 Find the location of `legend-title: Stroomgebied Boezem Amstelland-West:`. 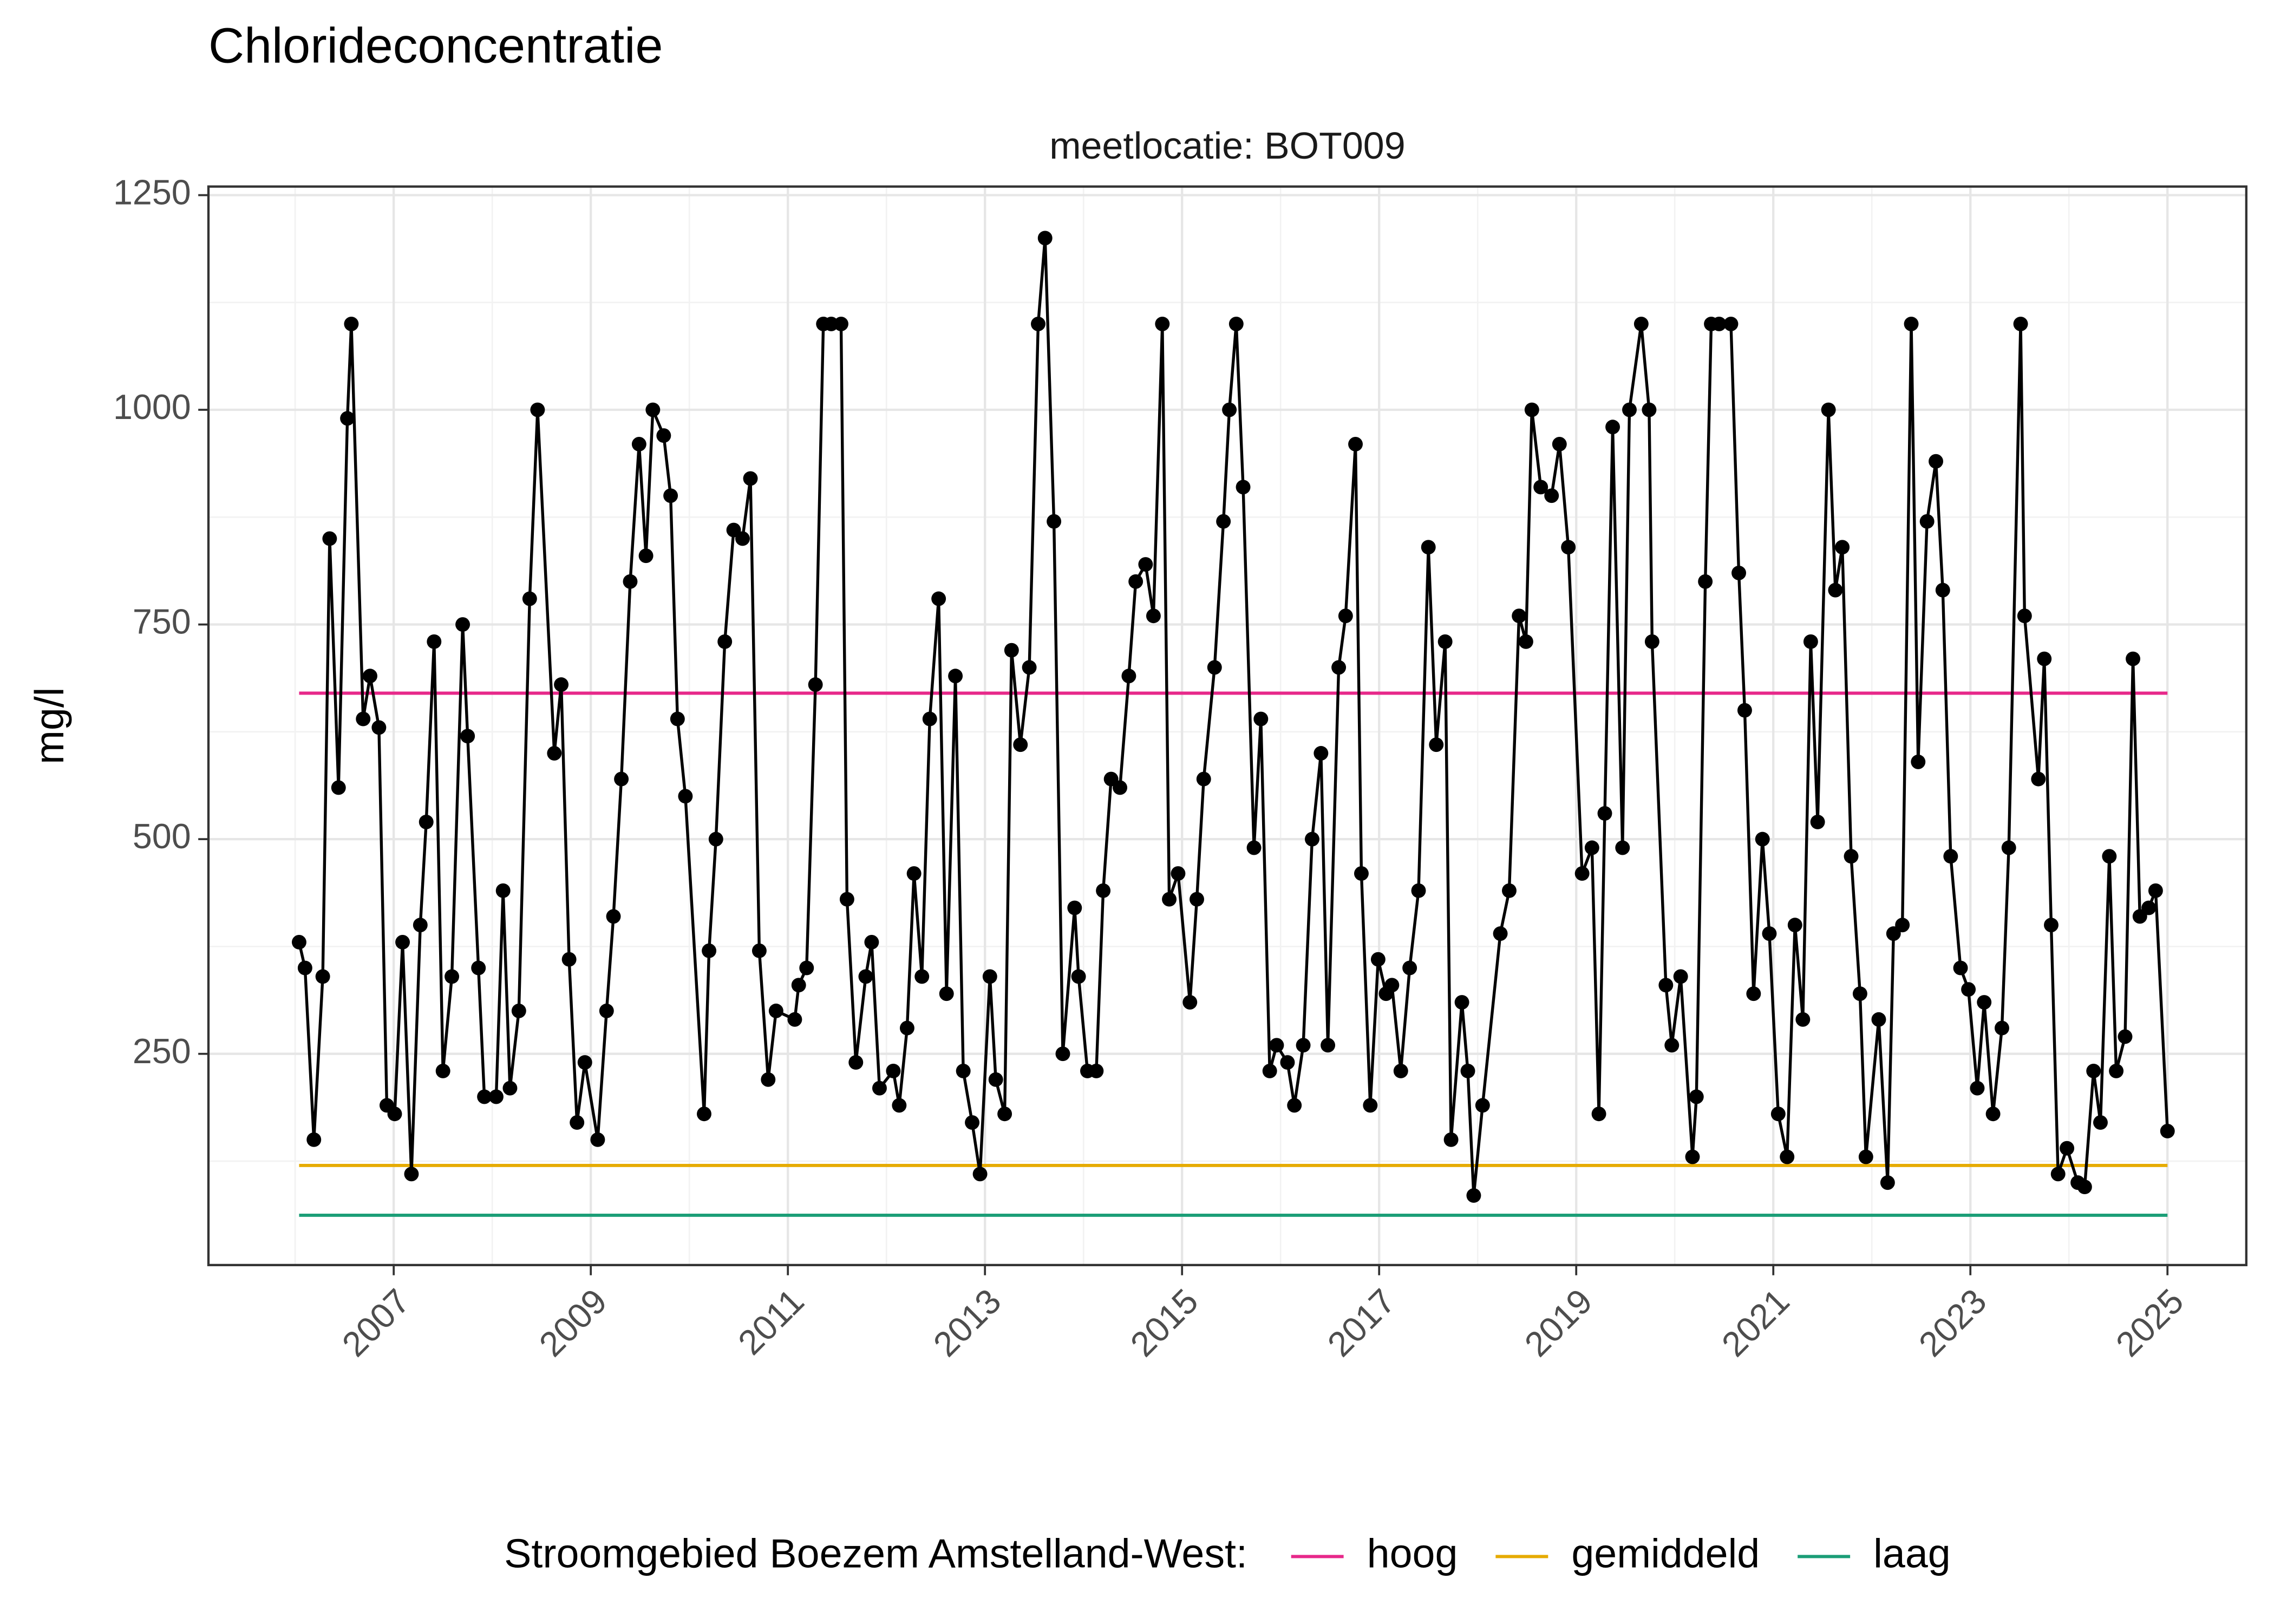

legend-title: Stroomgebied Boezem Amstelland-West: is located at coordinates (876, 1553).